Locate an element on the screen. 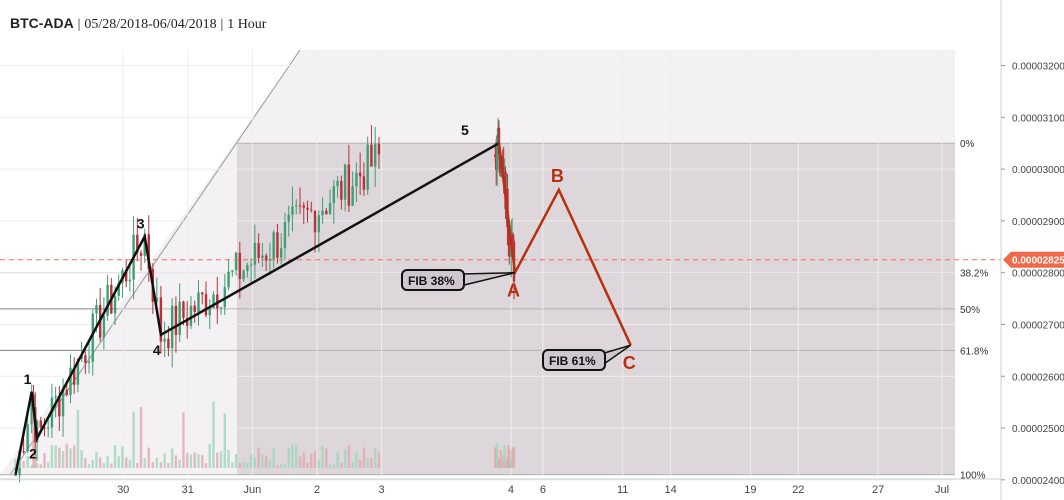 The image size is (1064, 500). wave-label-B: B is located at coordinates (557, 176).